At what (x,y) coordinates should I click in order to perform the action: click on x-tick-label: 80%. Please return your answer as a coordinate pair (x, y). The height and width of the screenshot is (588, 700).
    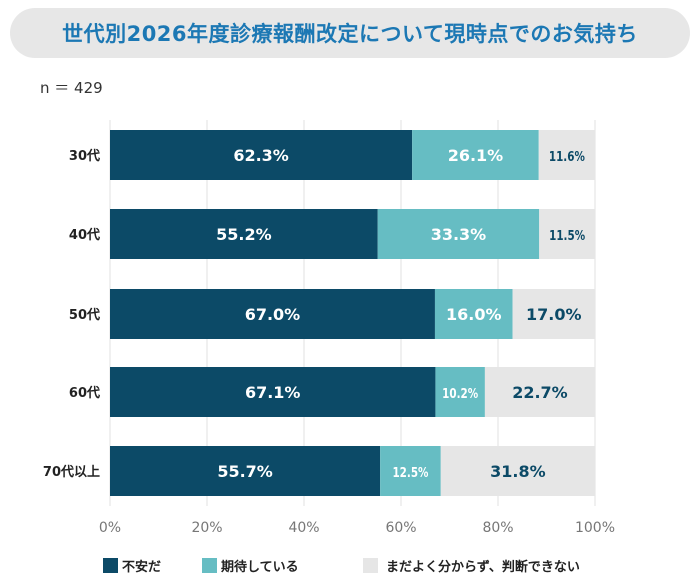
    Looking at the image, I should click on (497, 528).